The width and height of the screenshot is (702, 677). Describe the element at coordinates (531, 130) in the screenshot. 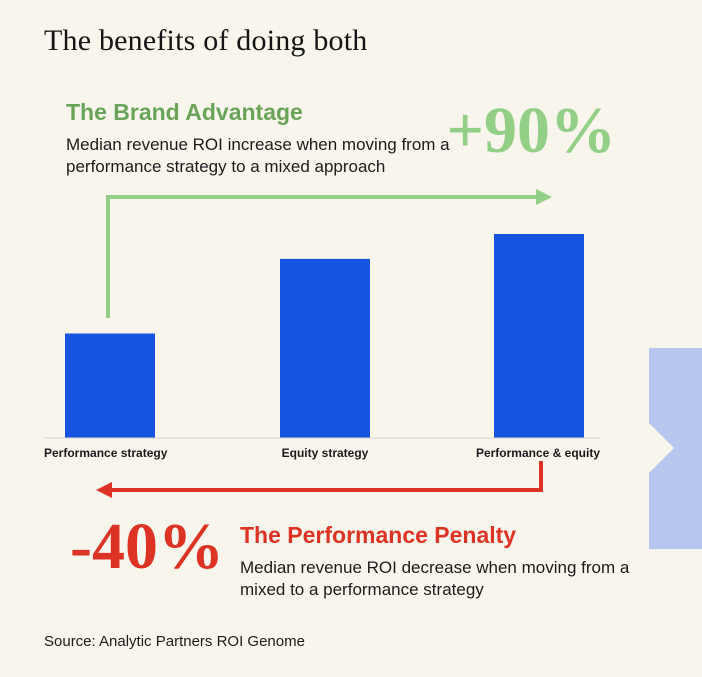

I see `brand-advantage-percent: +90%` at that location.